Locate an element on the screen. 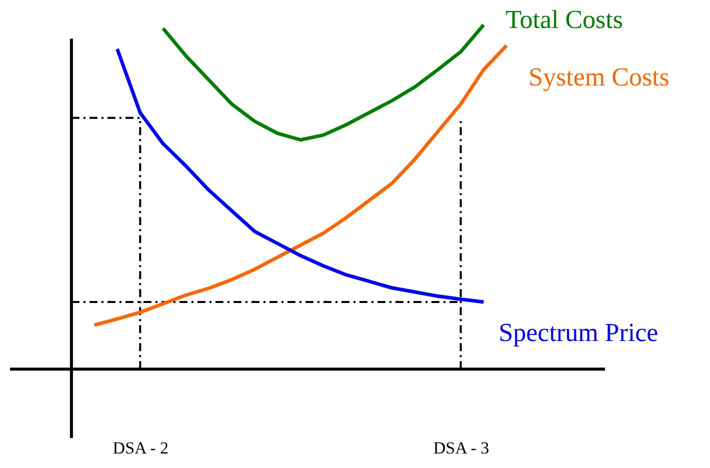  x-tick-label: DSA - 3 is located at coordinates (461, 448).